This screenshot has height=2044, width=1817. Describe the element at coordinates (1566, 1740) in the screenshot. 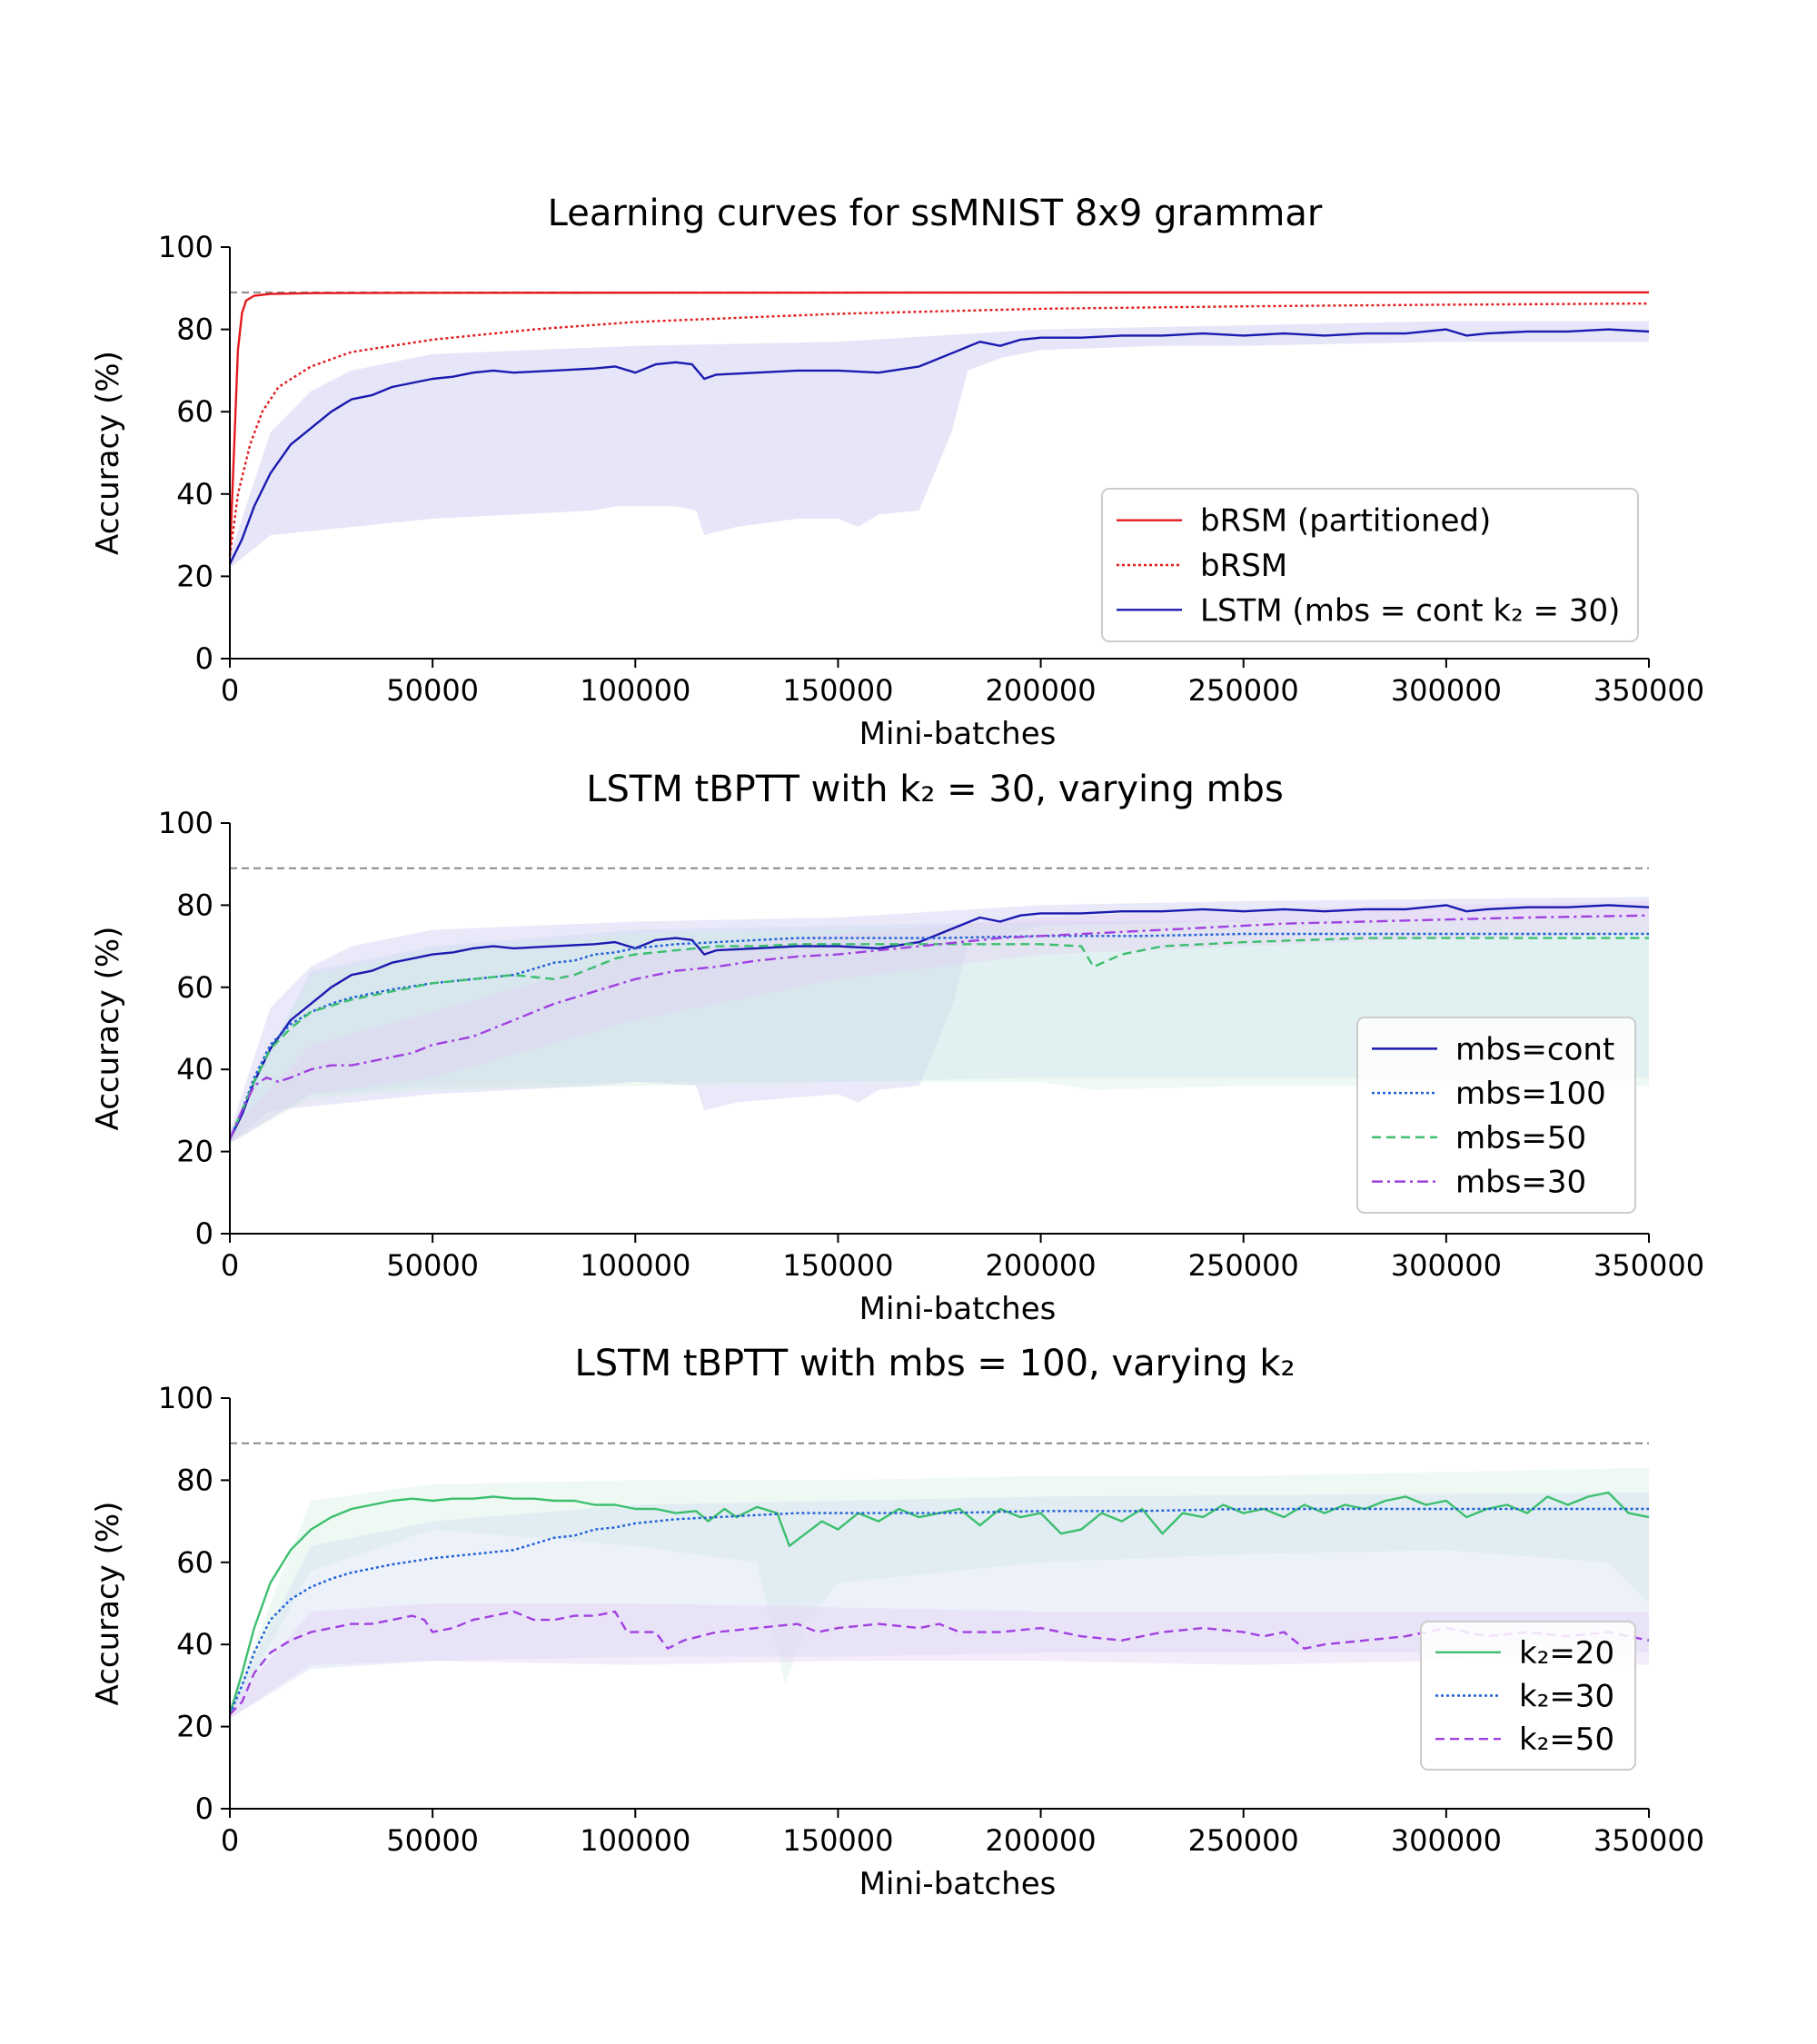

I see `legend-label: k₂=50` at that location.